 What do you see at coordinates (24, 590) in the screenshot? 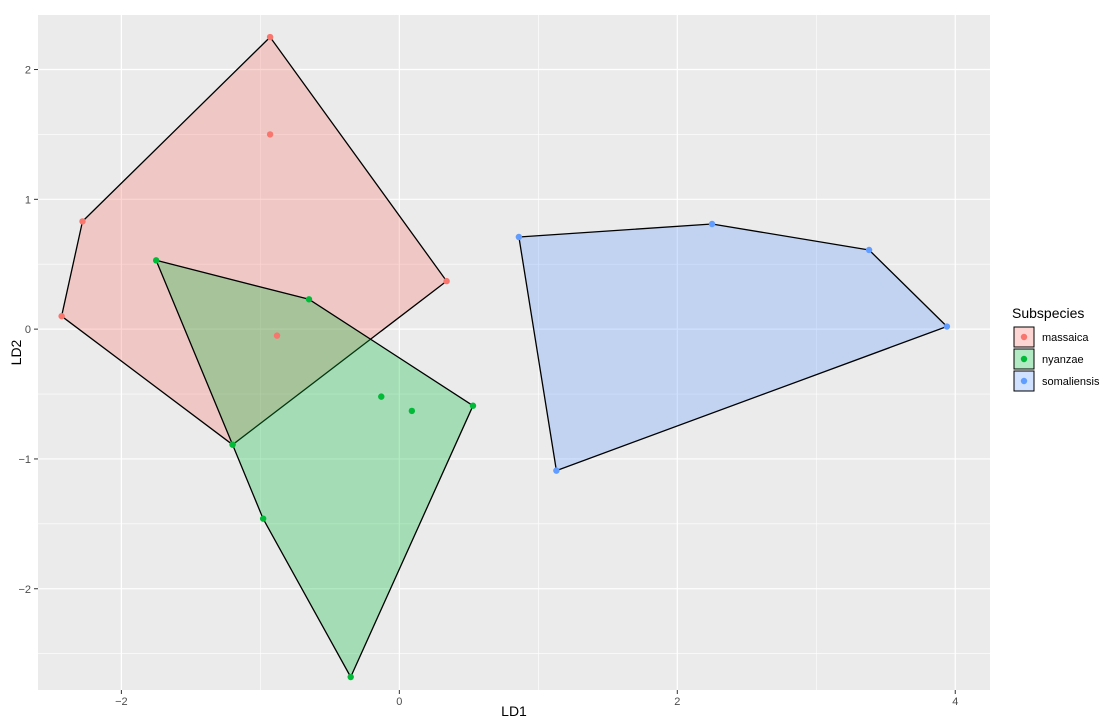
I see `y-tick-label: −2` at bounding box center [24, 590].